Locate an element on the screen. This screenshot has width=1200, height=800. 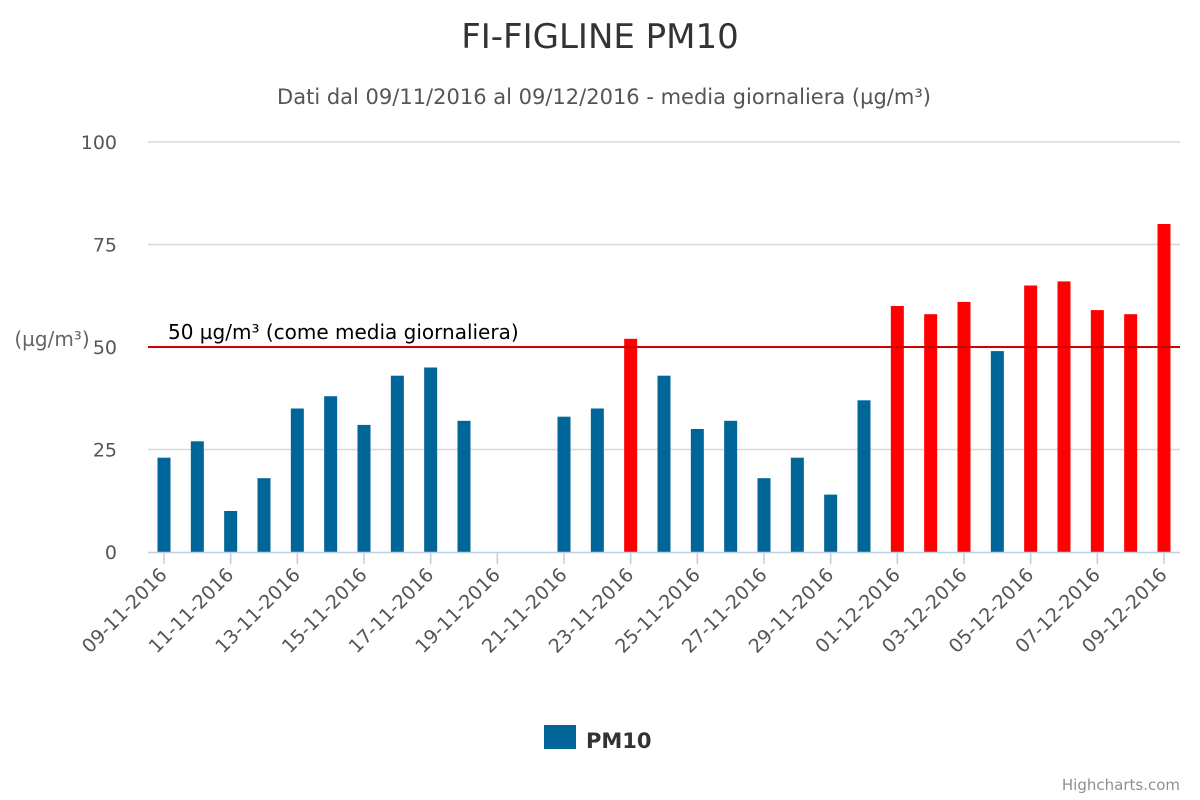
y-axis-ticks: 0 25 50 75 100 is located at coordinates (99, 348).